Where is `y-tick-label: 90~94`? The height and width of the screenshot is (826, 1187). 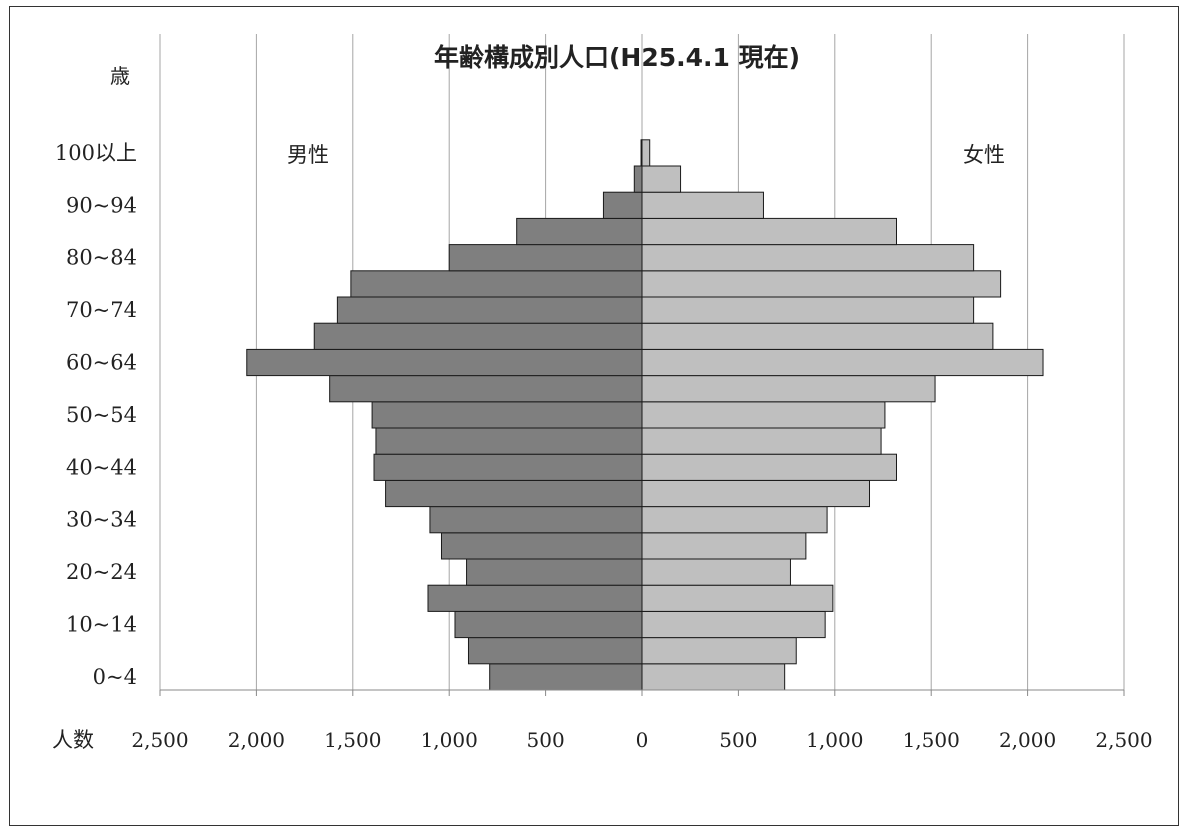
y-tick-label: 90~94 is located at coordinates (101, 205).